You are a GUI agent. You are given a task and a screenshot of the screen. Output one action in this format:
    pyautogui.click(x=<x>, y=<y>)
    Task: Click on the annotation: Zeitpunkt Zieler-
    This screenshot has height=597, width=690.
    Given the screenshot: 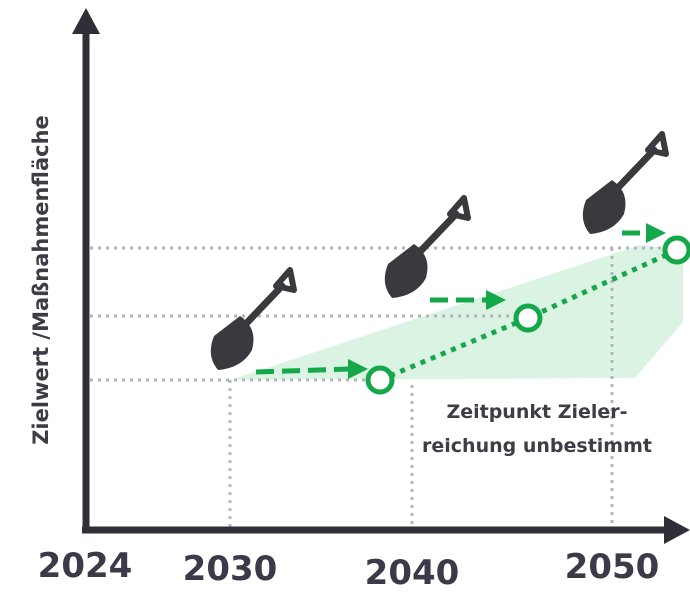 What is the action you would take?
    pyautogui.click(x=536, y=412)
    